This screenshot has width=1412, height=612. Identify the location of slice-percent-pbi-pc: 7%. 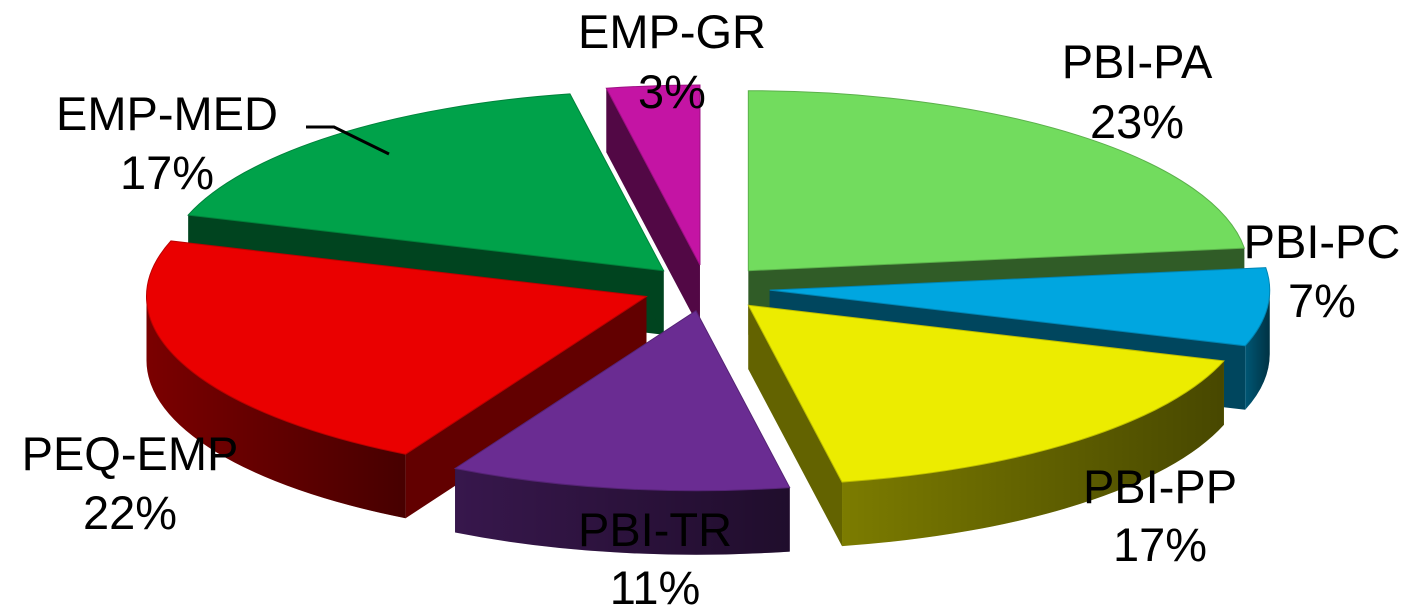
(1322, 300).